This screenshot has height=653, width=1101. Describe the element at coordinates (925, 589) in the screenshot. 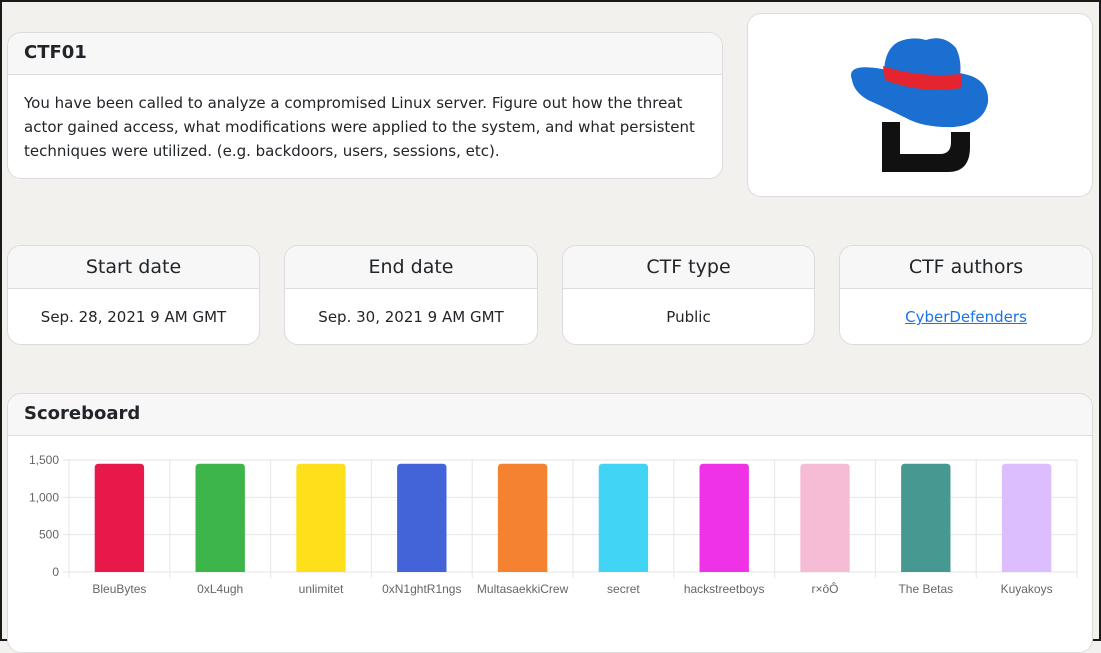

I see `x-tick-label: The Betas` at that location.